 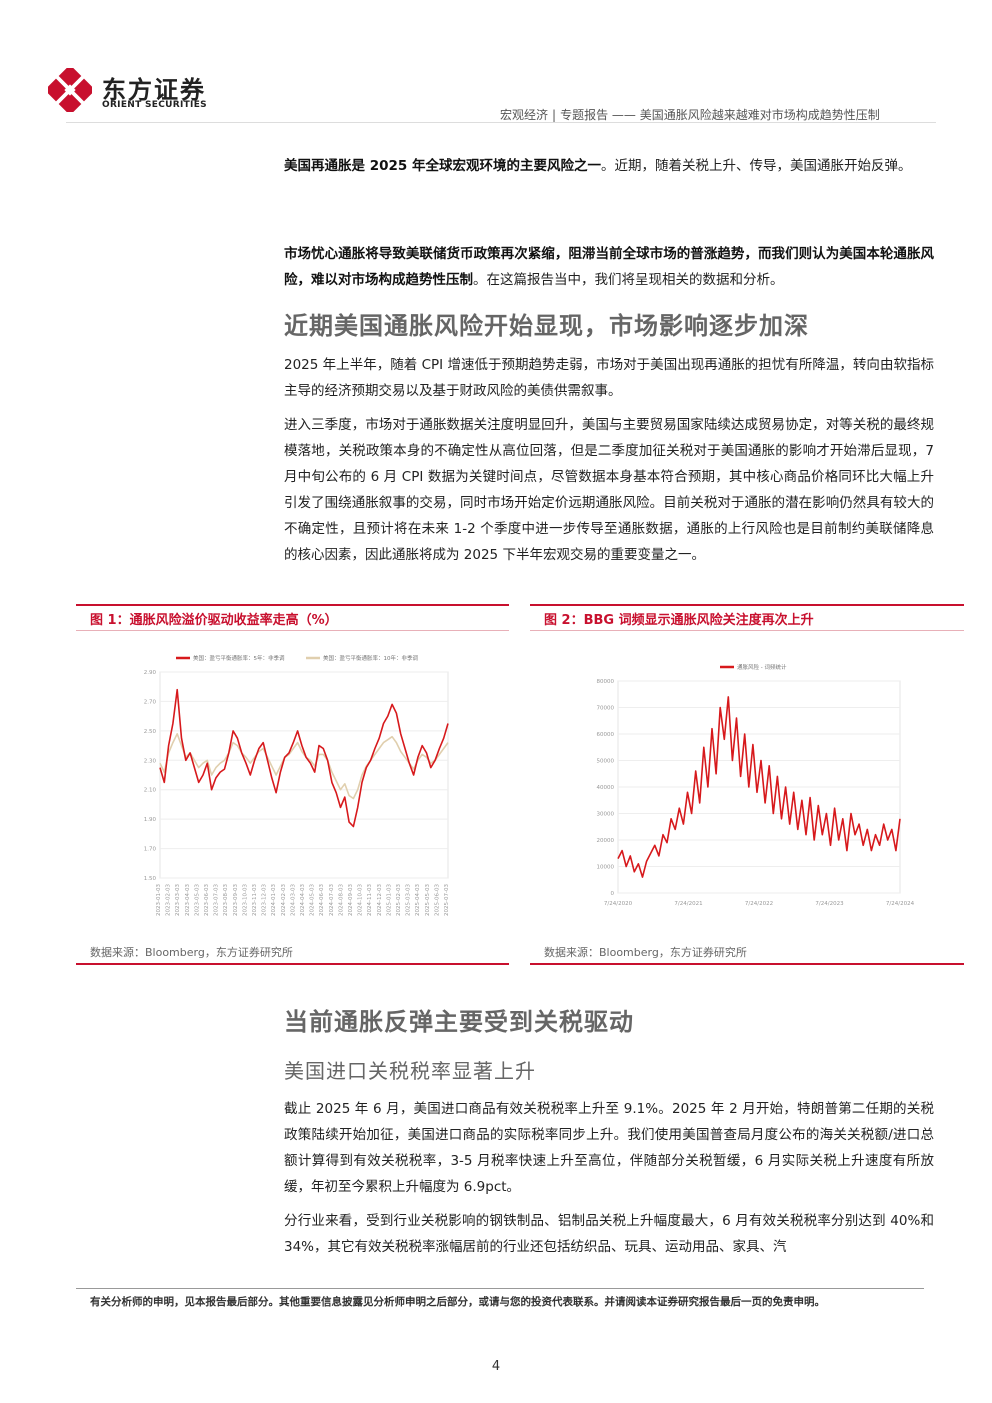 What do you see at coordinates (606, 762) in the screenshot?
I see `y-tick-label: 50000` at bounding box center [606, 762].